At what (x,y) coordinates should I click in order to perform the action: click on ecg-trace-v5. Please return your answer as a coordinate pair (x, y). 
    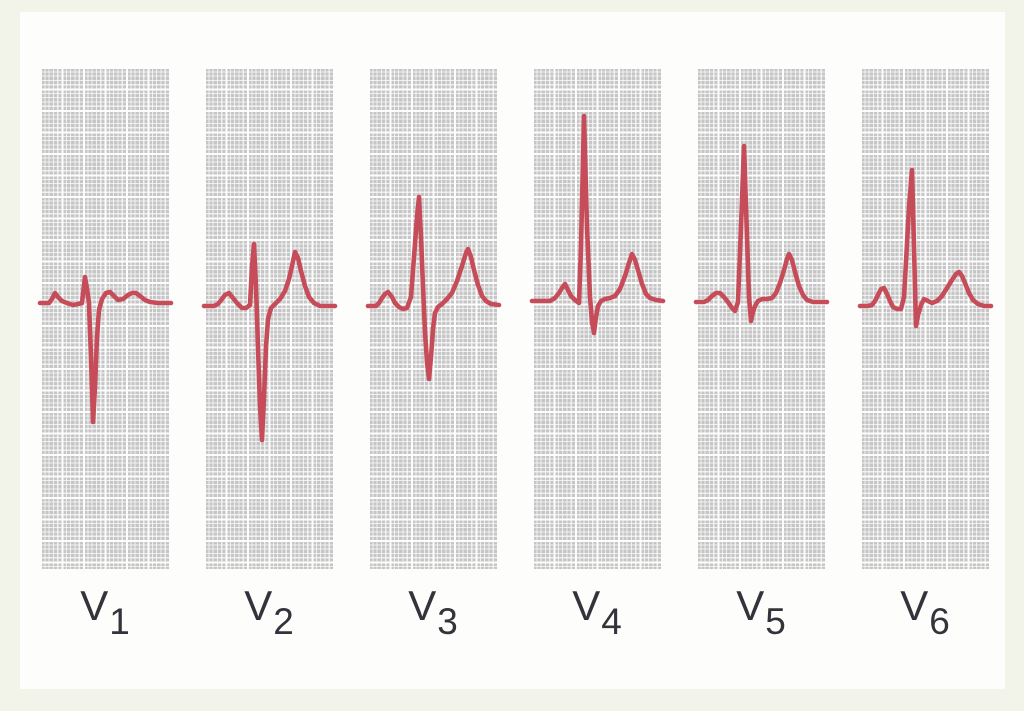
    Looking at the image, I should click on (761, 233).